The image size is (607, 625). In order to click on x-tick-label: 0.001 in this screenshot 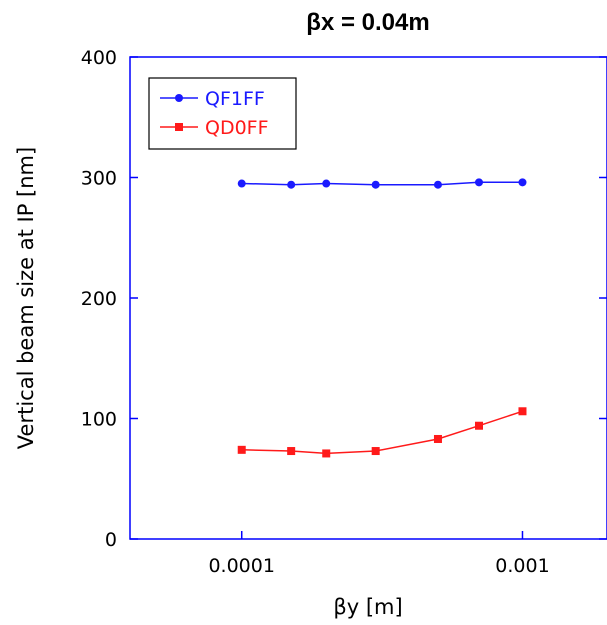, I will do `click(522, 566)`.